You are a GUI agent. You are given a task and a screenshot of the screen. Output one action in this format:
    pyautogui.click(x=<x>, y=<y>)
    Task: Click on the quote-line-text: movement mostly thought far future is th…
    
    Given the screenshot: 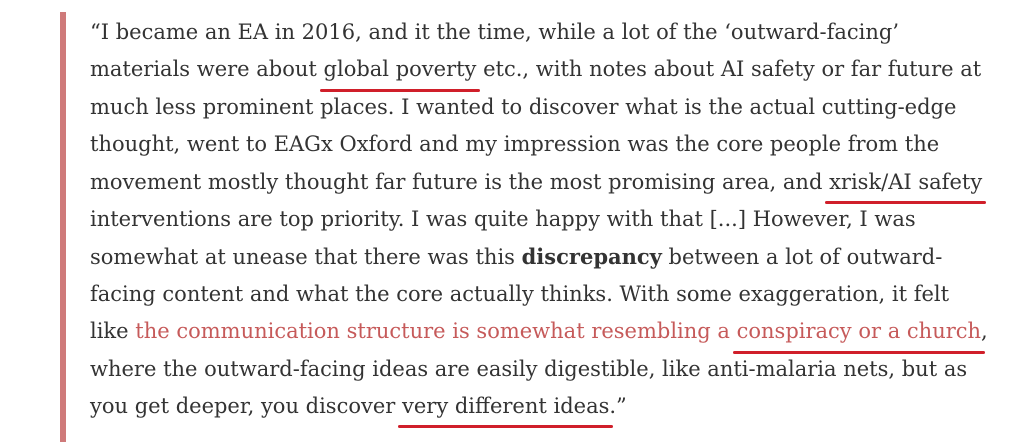 What is the action you would take?
    pyautogui.click(x=460, y=181)
    